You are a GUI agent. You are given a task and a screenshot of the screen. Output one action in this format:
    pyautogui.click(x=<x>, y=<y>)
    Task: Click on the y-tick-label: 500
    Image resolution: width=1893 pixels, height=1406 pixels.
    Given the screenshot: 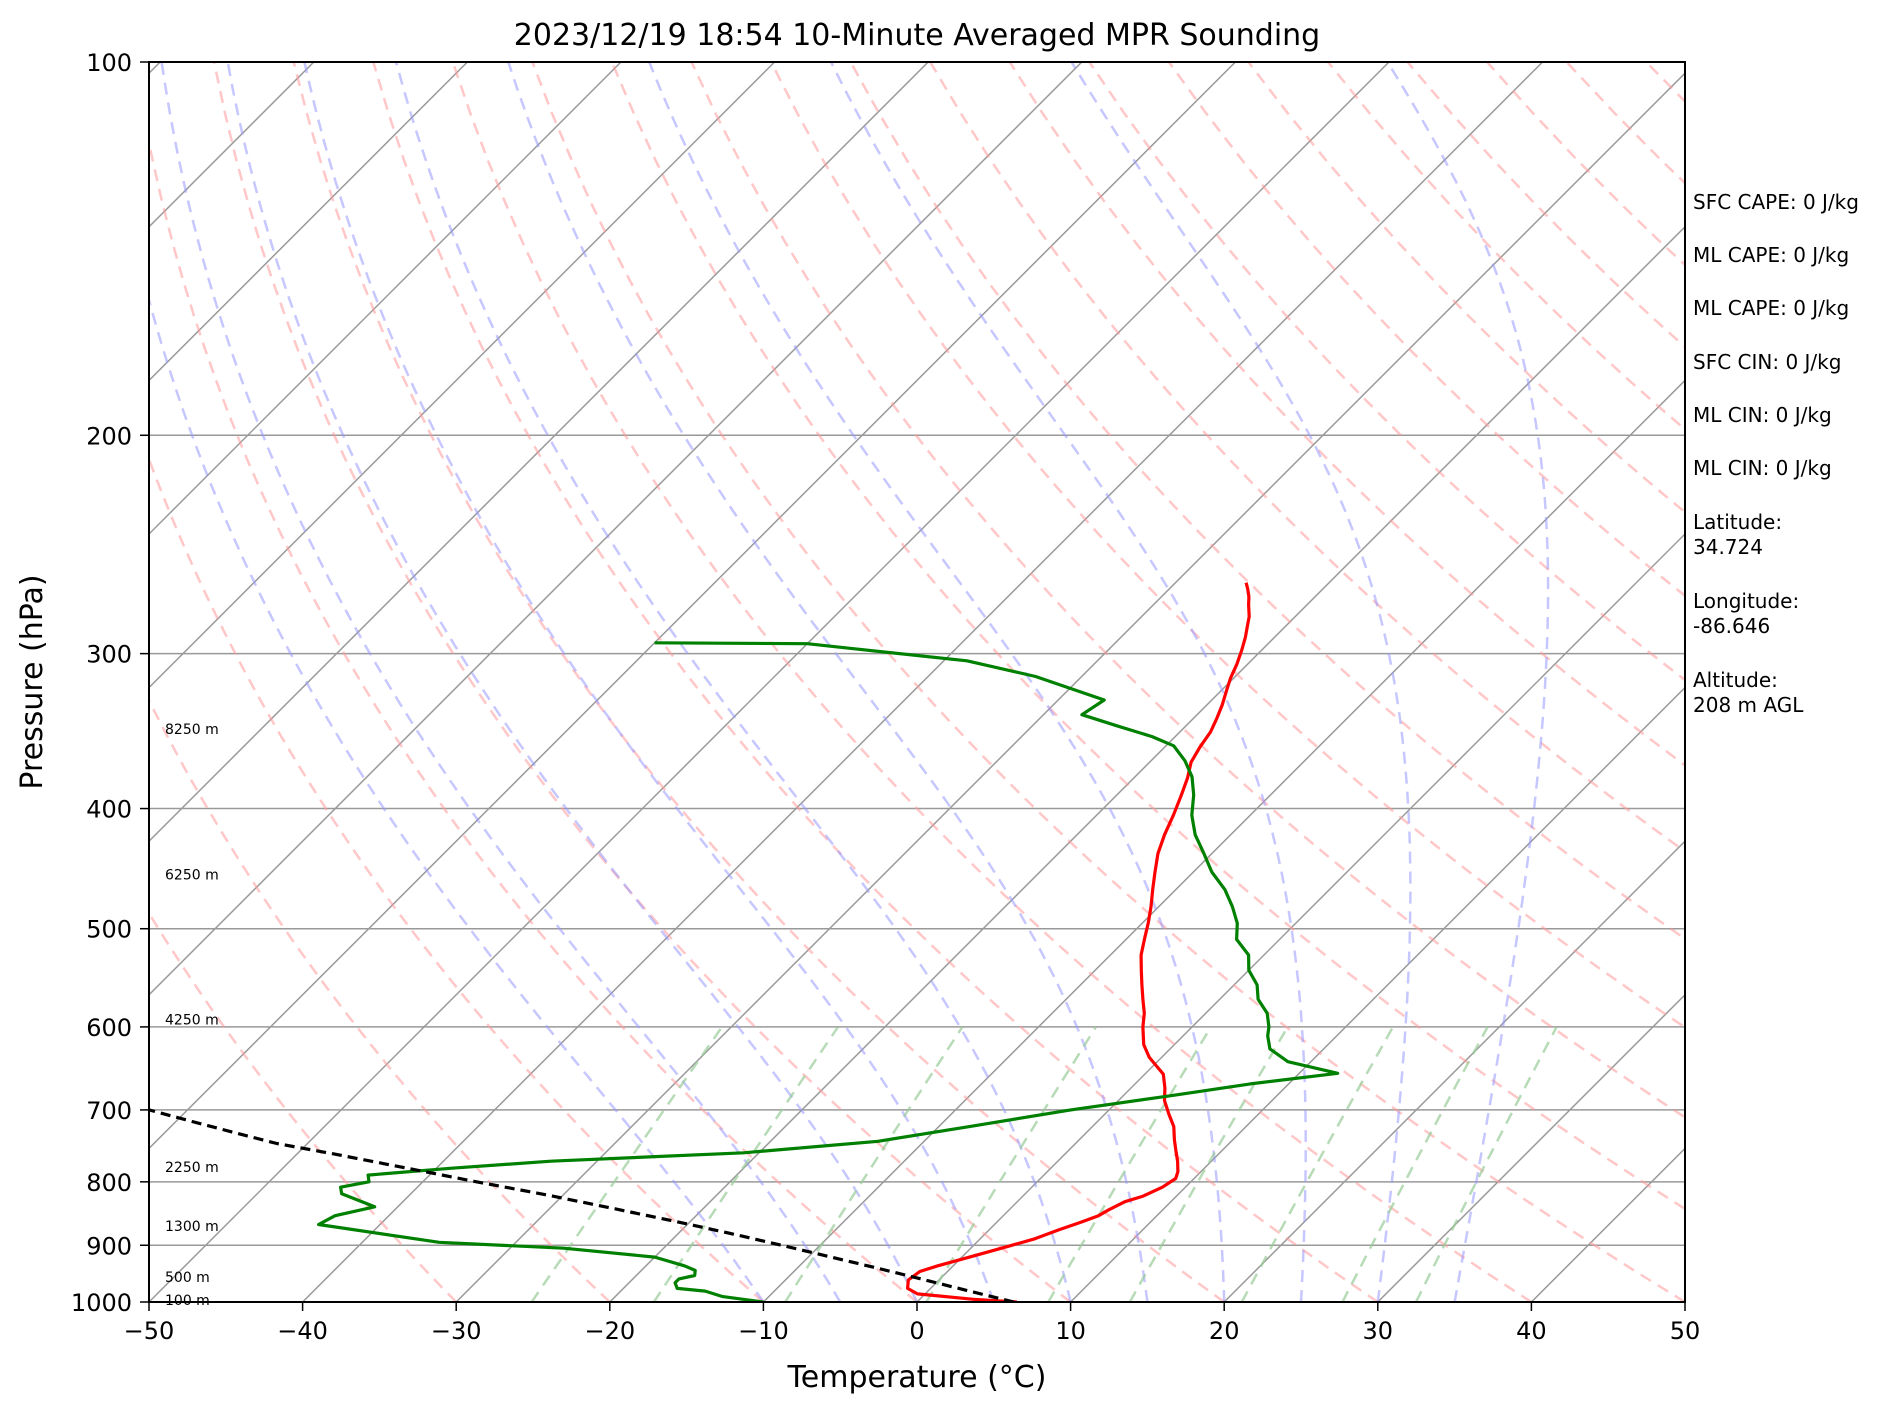 What is the action you would take?
    pyautogui.click(x=109, y=930)
    